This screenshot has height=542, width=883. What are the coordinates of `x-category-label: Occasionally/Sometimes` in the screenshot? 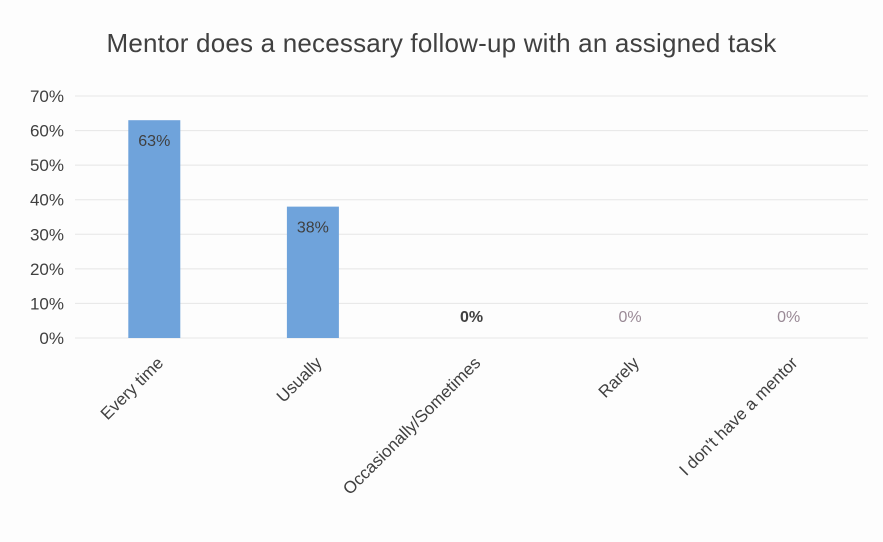 It's located at (411, 425).